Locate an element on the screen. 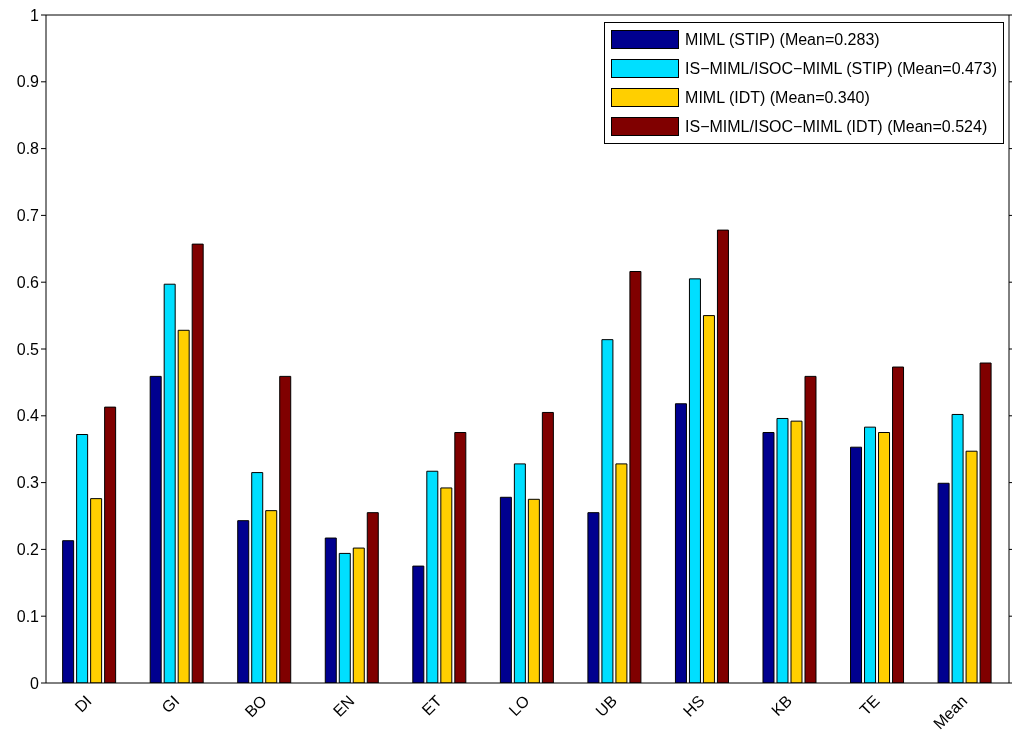  x-tick-label: EN is located at coordinates (343, 706).